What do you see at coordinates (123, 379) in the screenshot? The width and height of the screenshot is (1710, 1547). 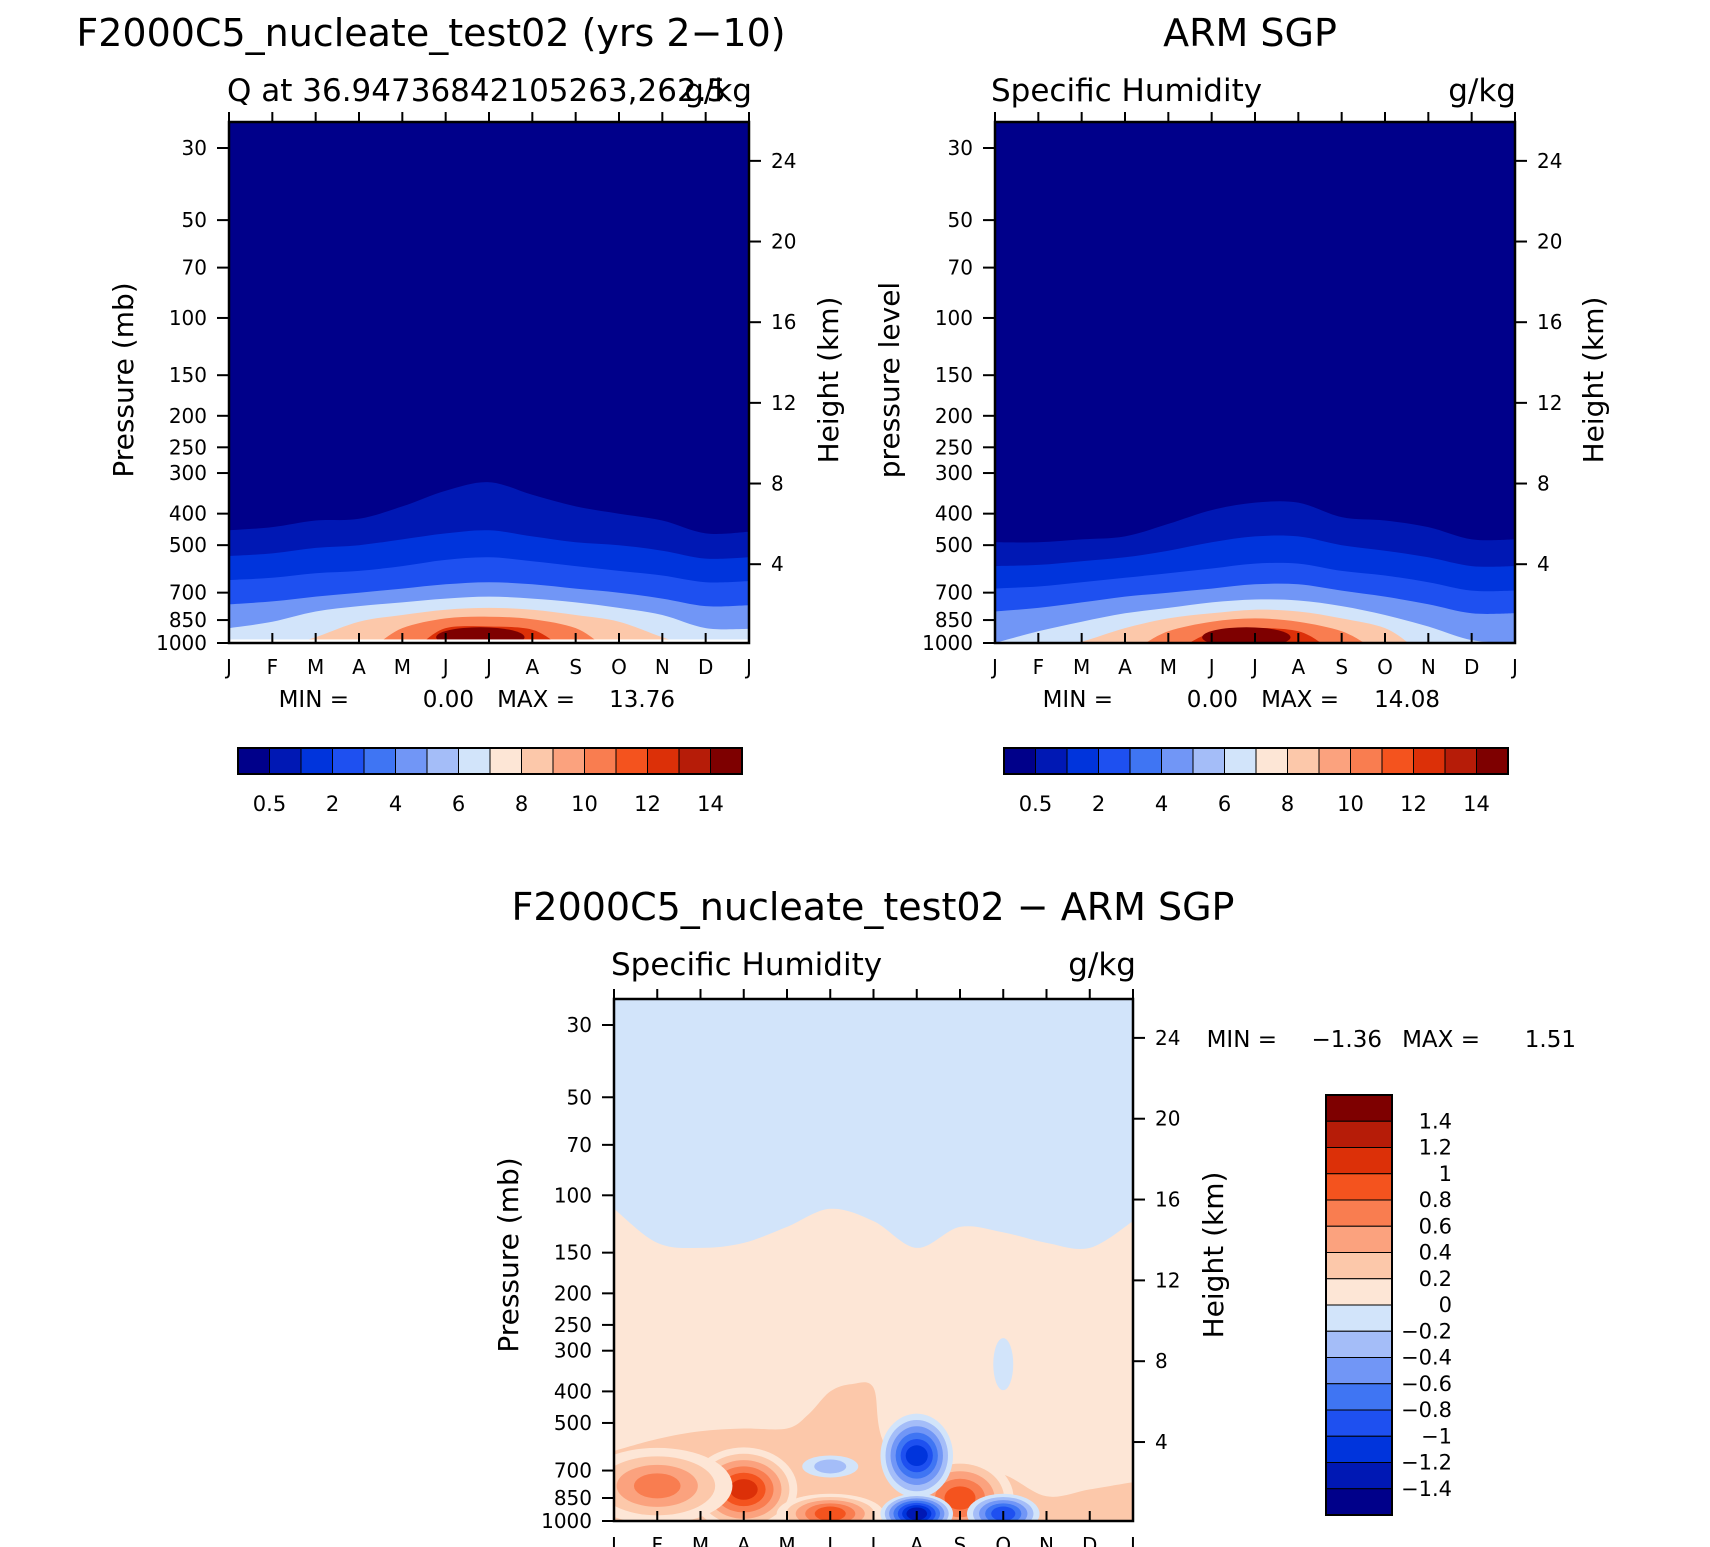 I see `panel-1-ylabel-left: Pressure (mb)` at bounding box center [123, 379].